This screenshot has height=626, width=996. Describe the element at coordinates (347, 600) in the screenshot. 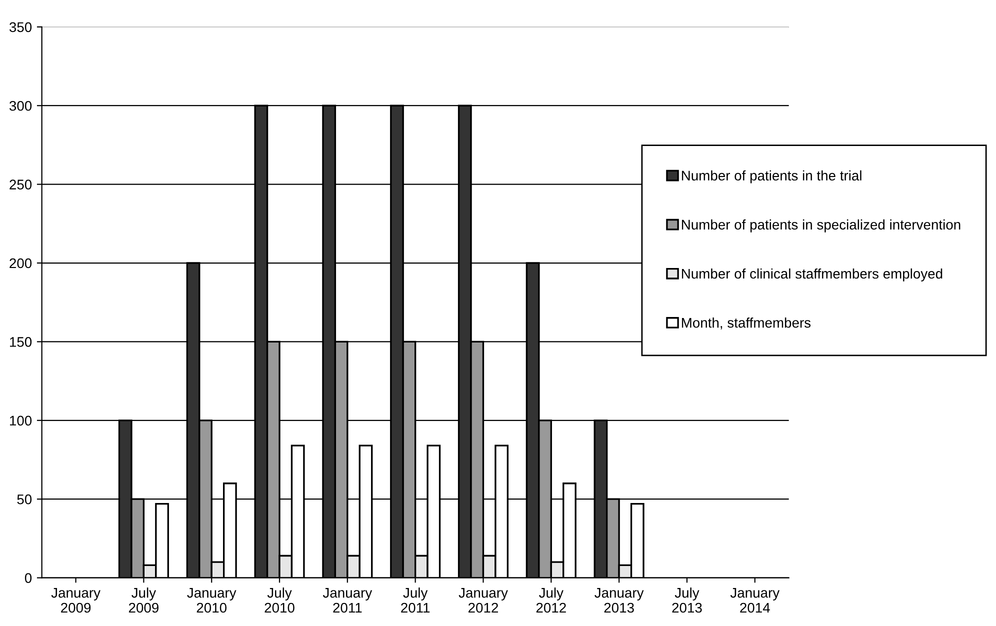

I see `x-tick-label: January 2011` at that location.